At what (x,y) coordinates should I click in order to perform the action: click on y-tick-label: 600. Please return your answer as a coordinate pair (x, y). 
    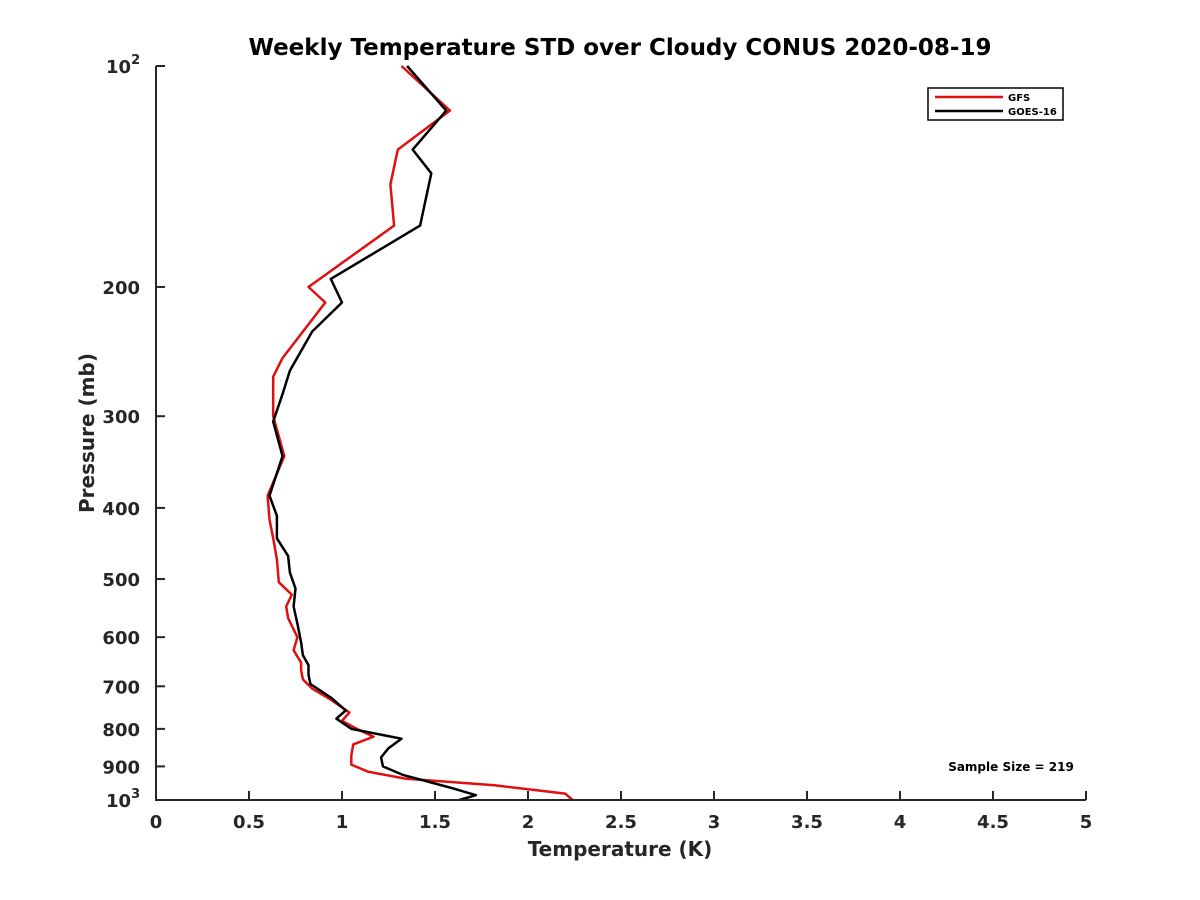
    Looking at the image, I should click on (121, 638).